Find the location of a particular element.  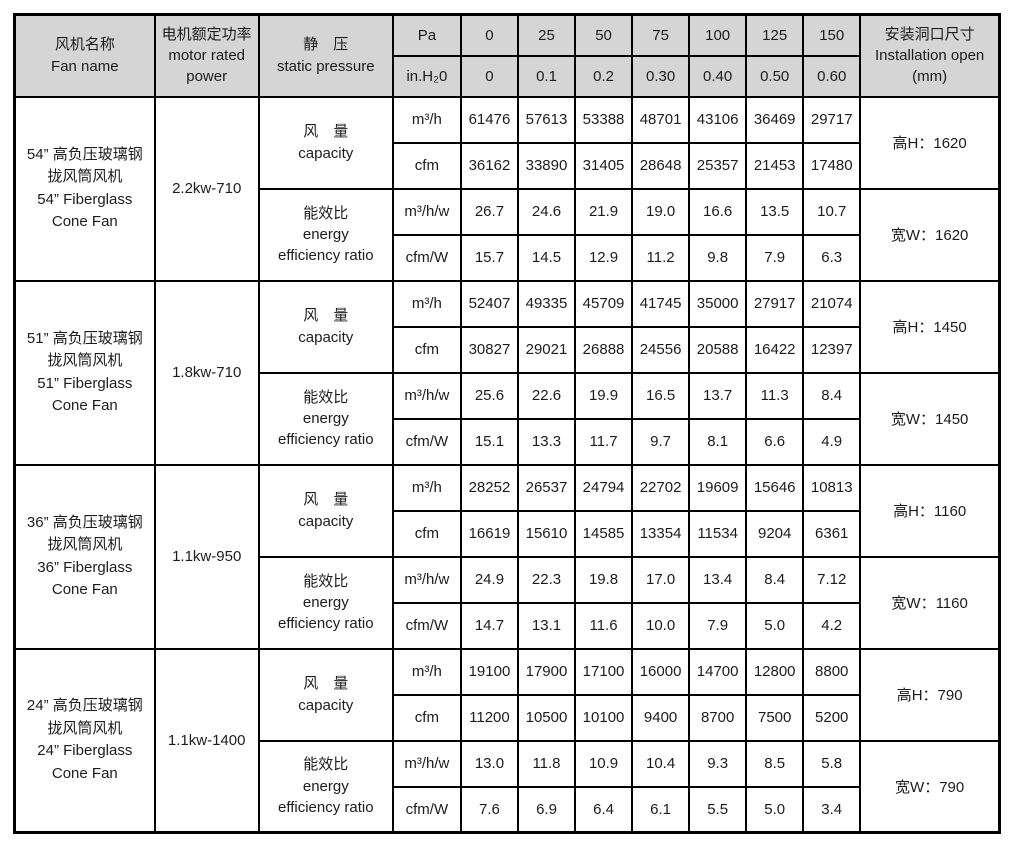

capacity-m3h-value: 45709 is located at coordinates (604, 303).